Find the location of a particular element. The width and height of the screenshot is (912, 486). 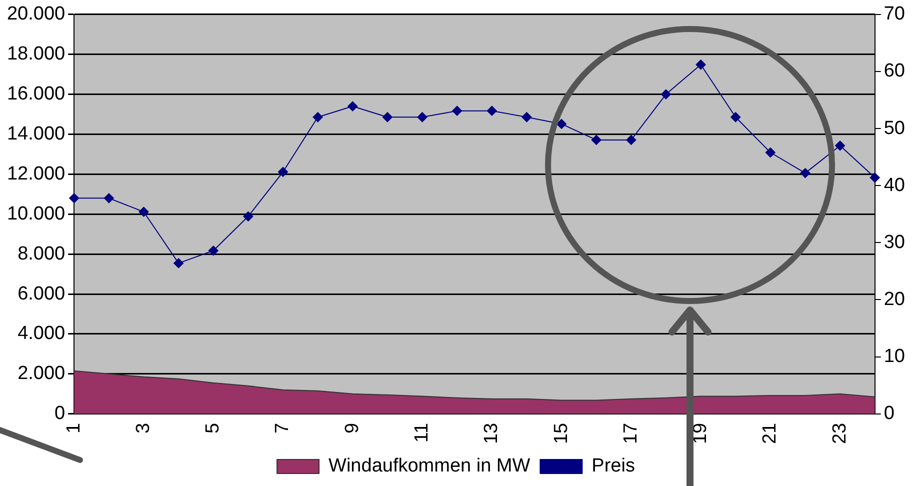

x-tick-label: 19 is located at coordinates (701, 433).